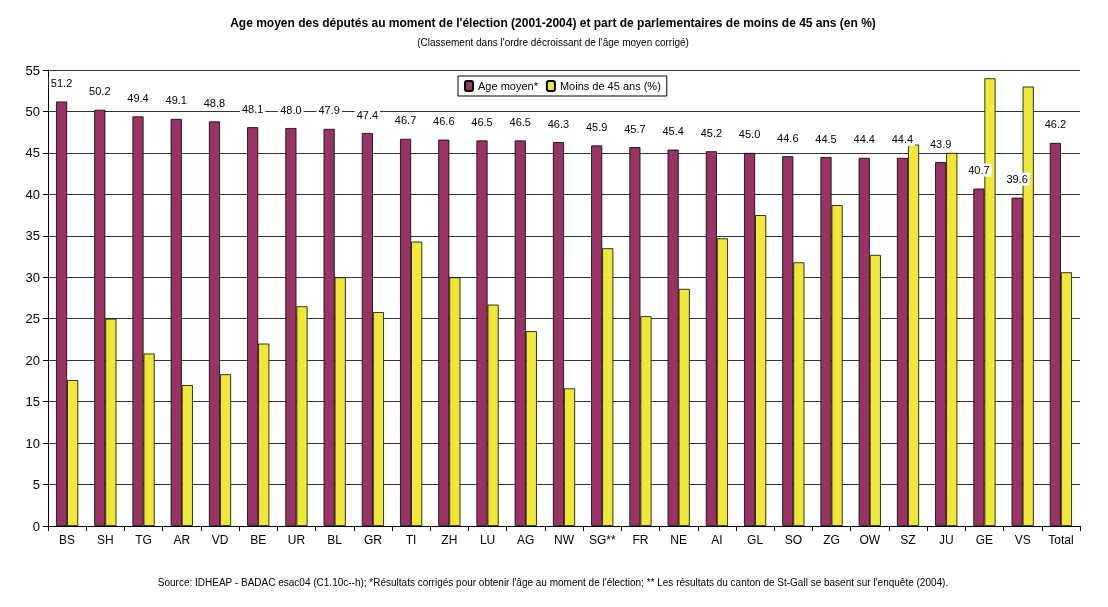 The image size is (1108, 607). What do you see at coordinates (258, 540) in the screenshot?
I see `x-tick-label: BE` at bounding box center [258, 540].